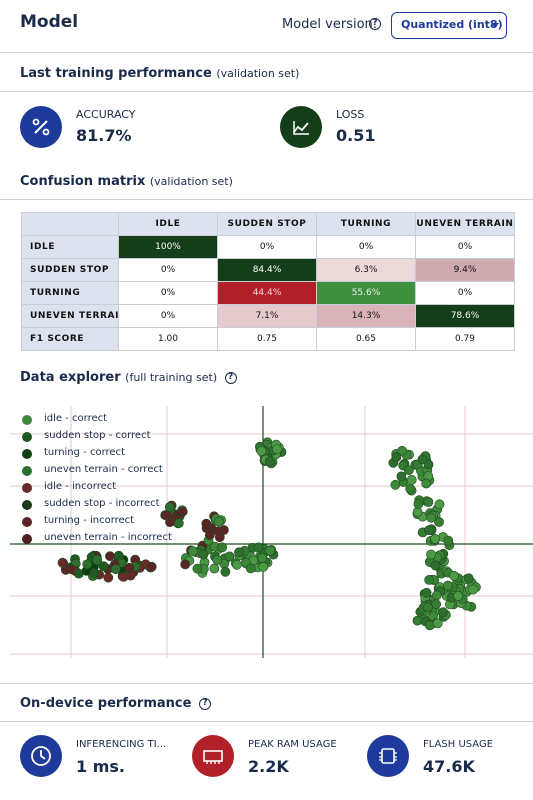  What do you see at coordinates (70, 316) in the screenshot?
I see `row-header: UNEVEN TERRAIN` at bounding box center [70, 316].